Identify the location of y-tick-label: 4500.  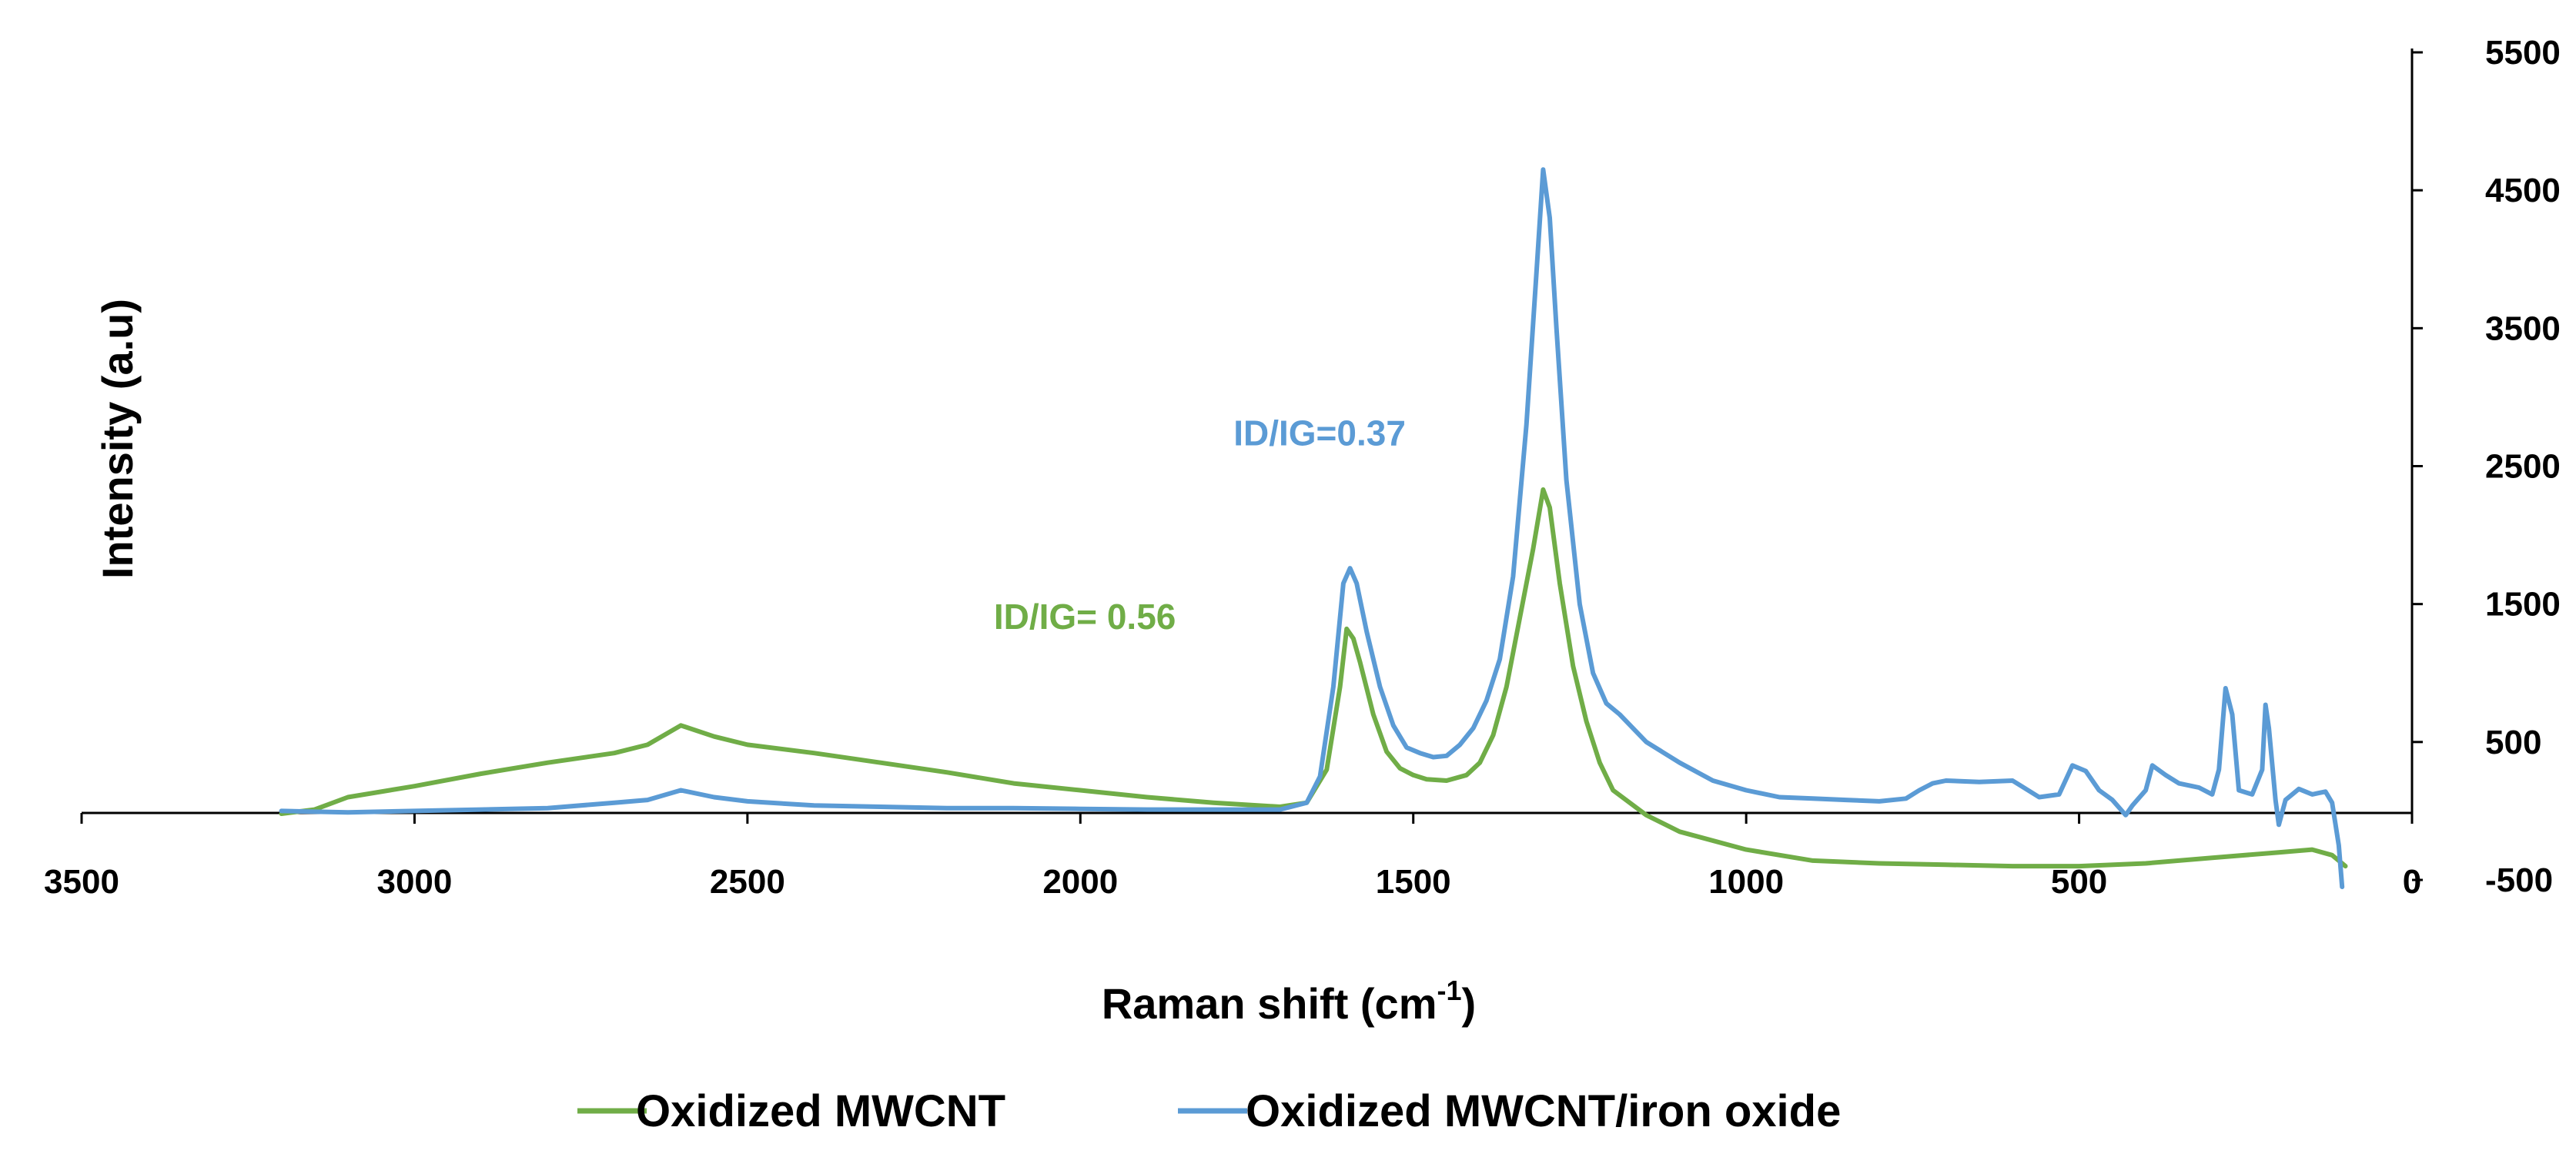
(2523, 191).